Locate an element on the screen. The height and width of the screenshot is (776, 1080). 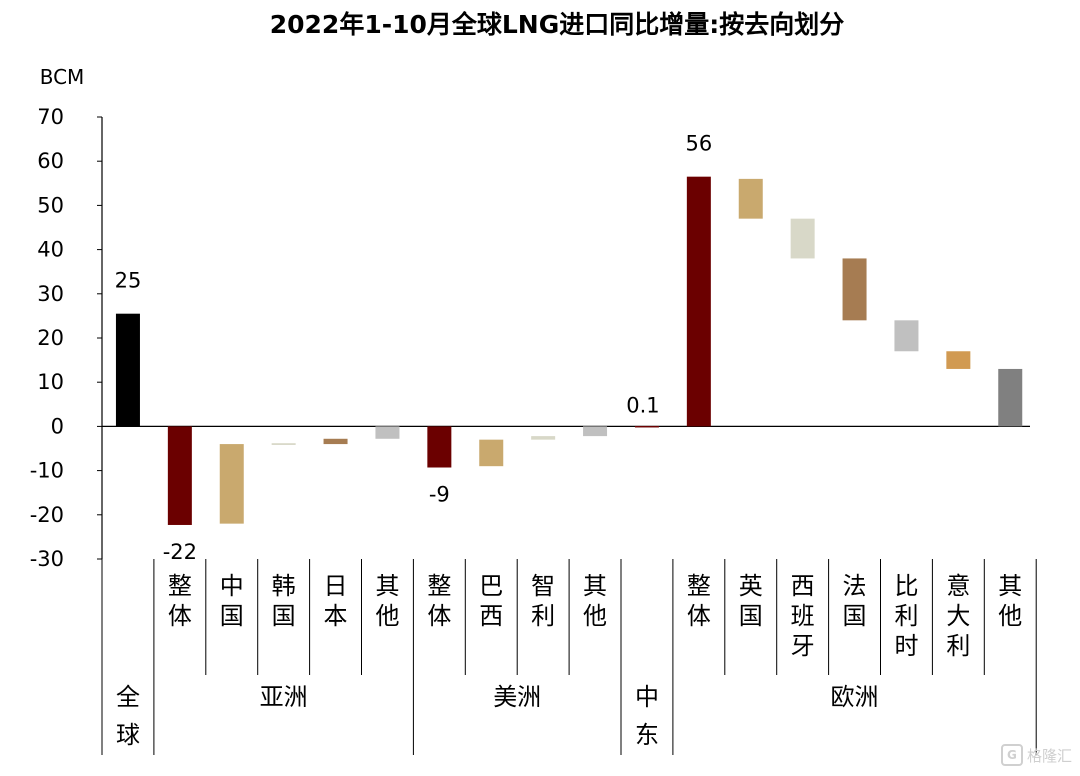
y-tick-label: 20 is located at coordinates (50, 338).